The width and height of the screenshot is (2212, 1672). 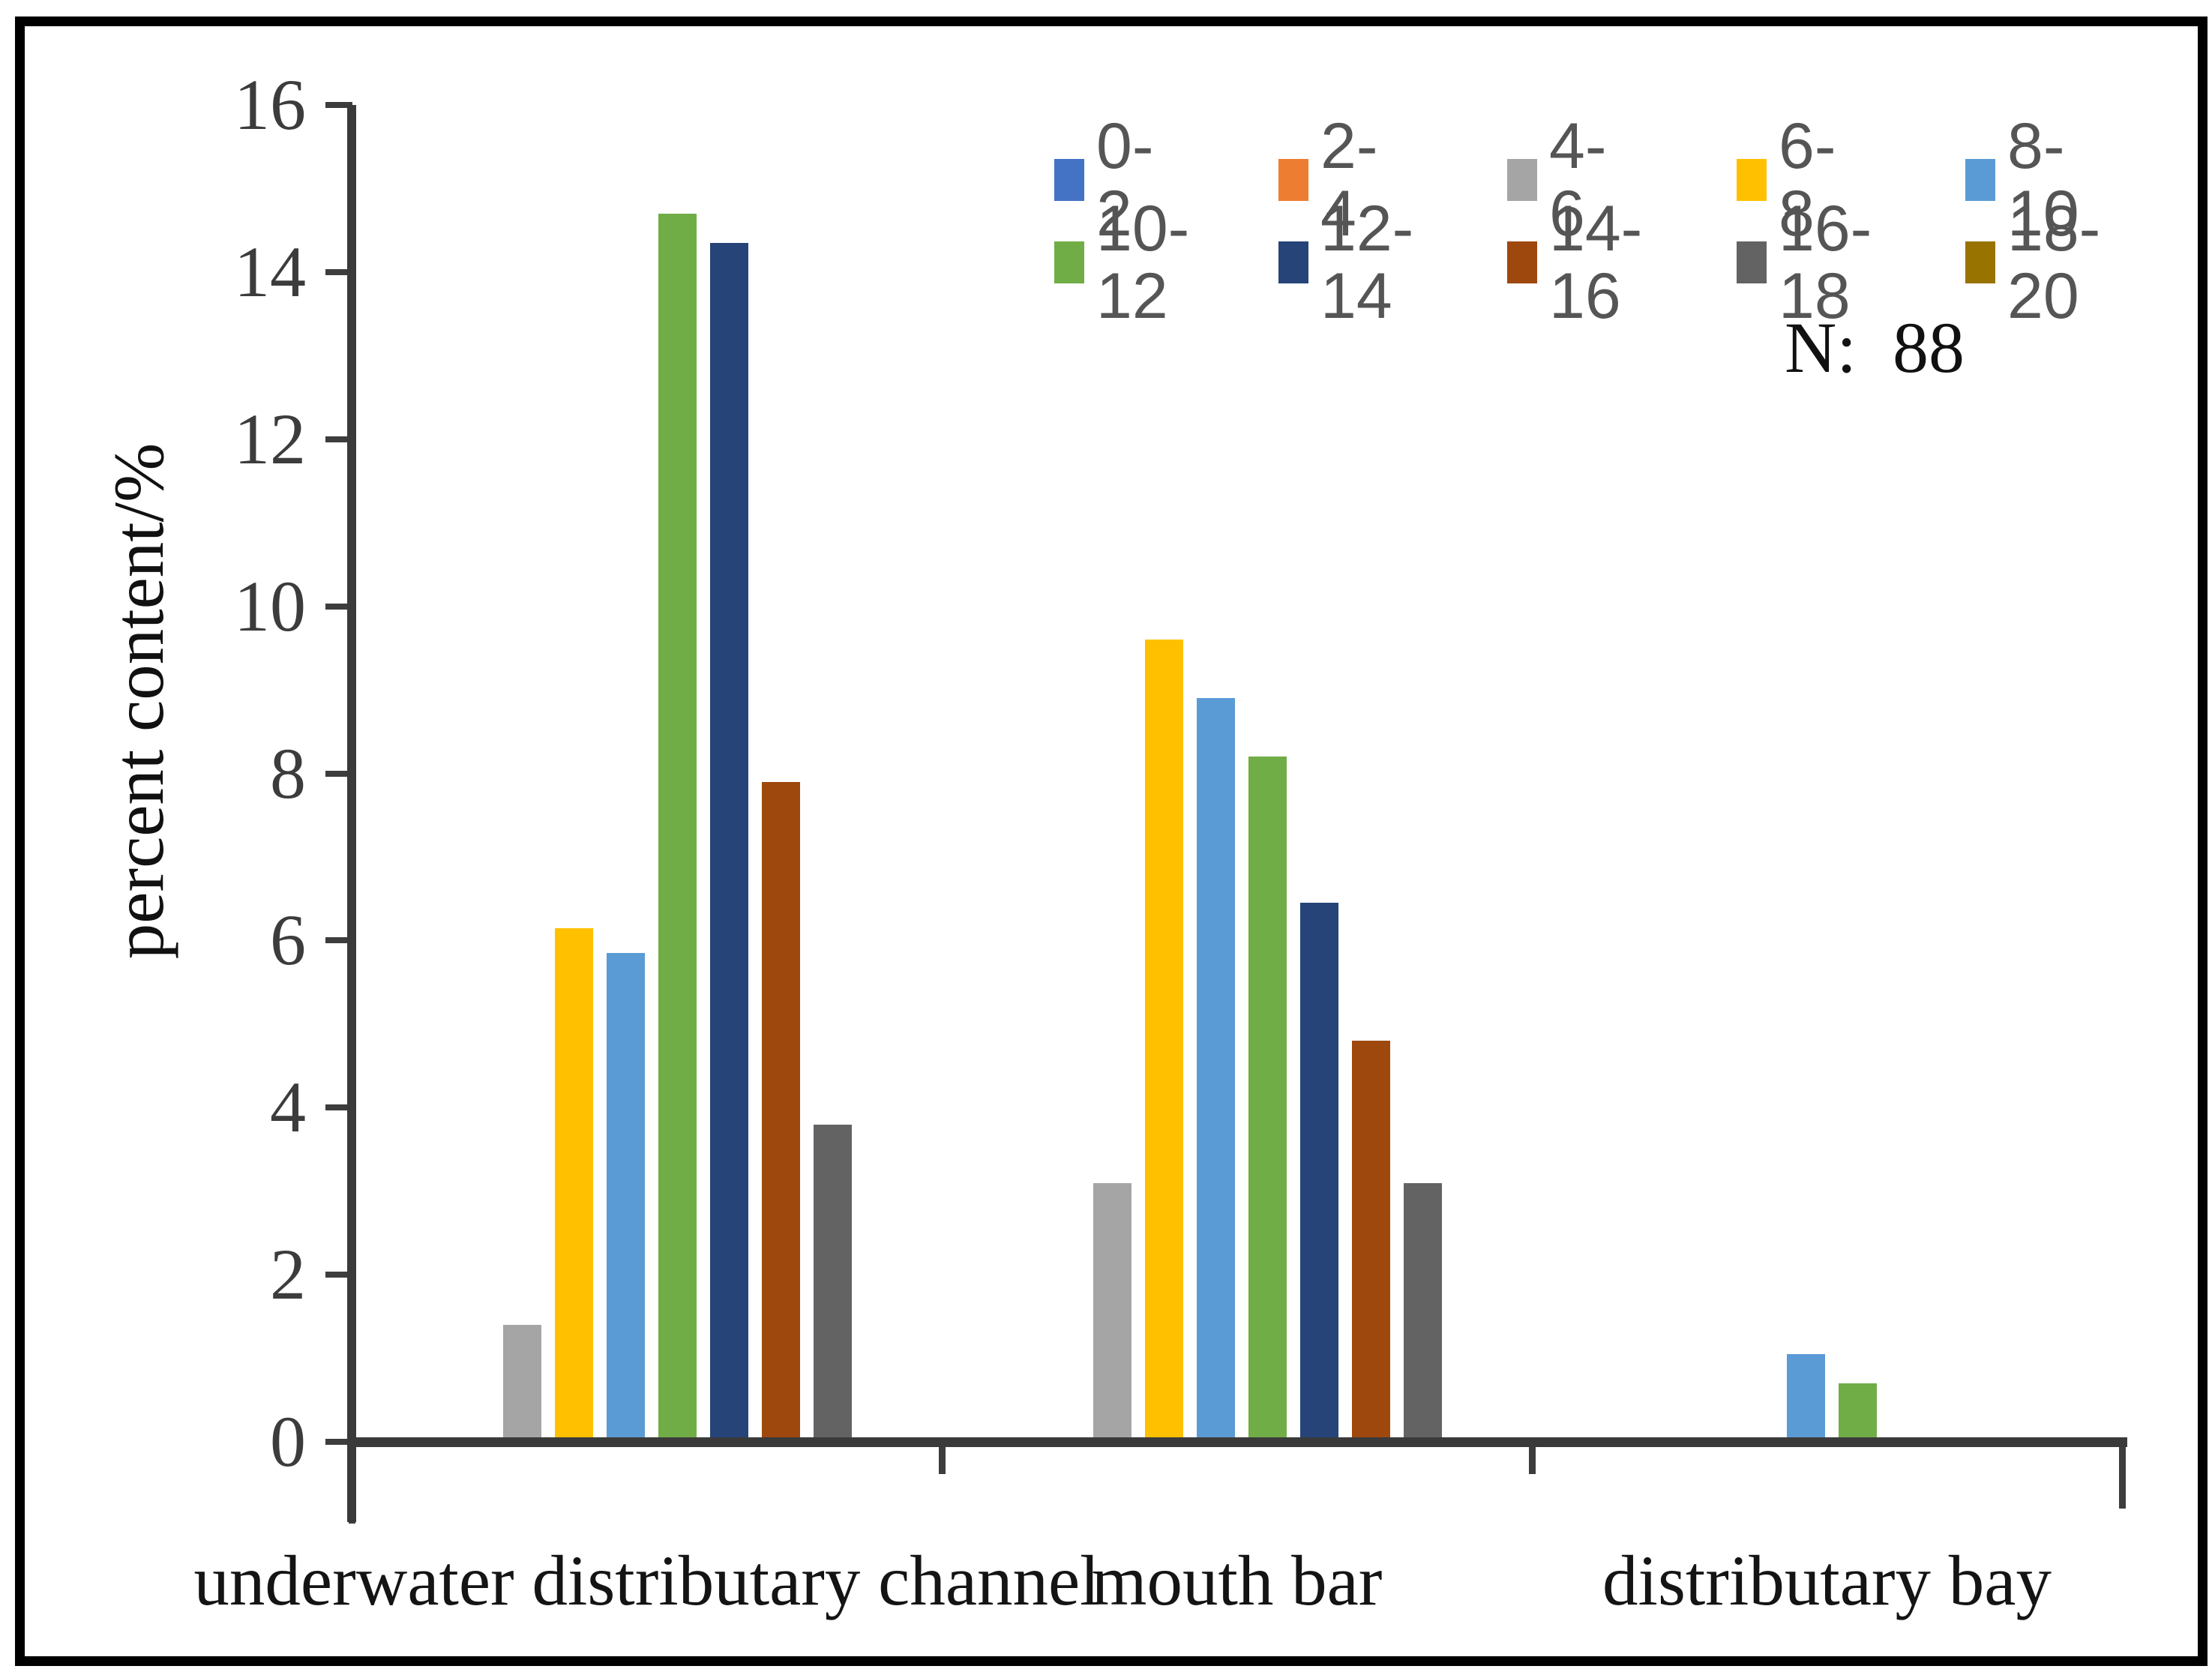 I want to click on legend-label: 0-2, so click(x=1125, y=180).